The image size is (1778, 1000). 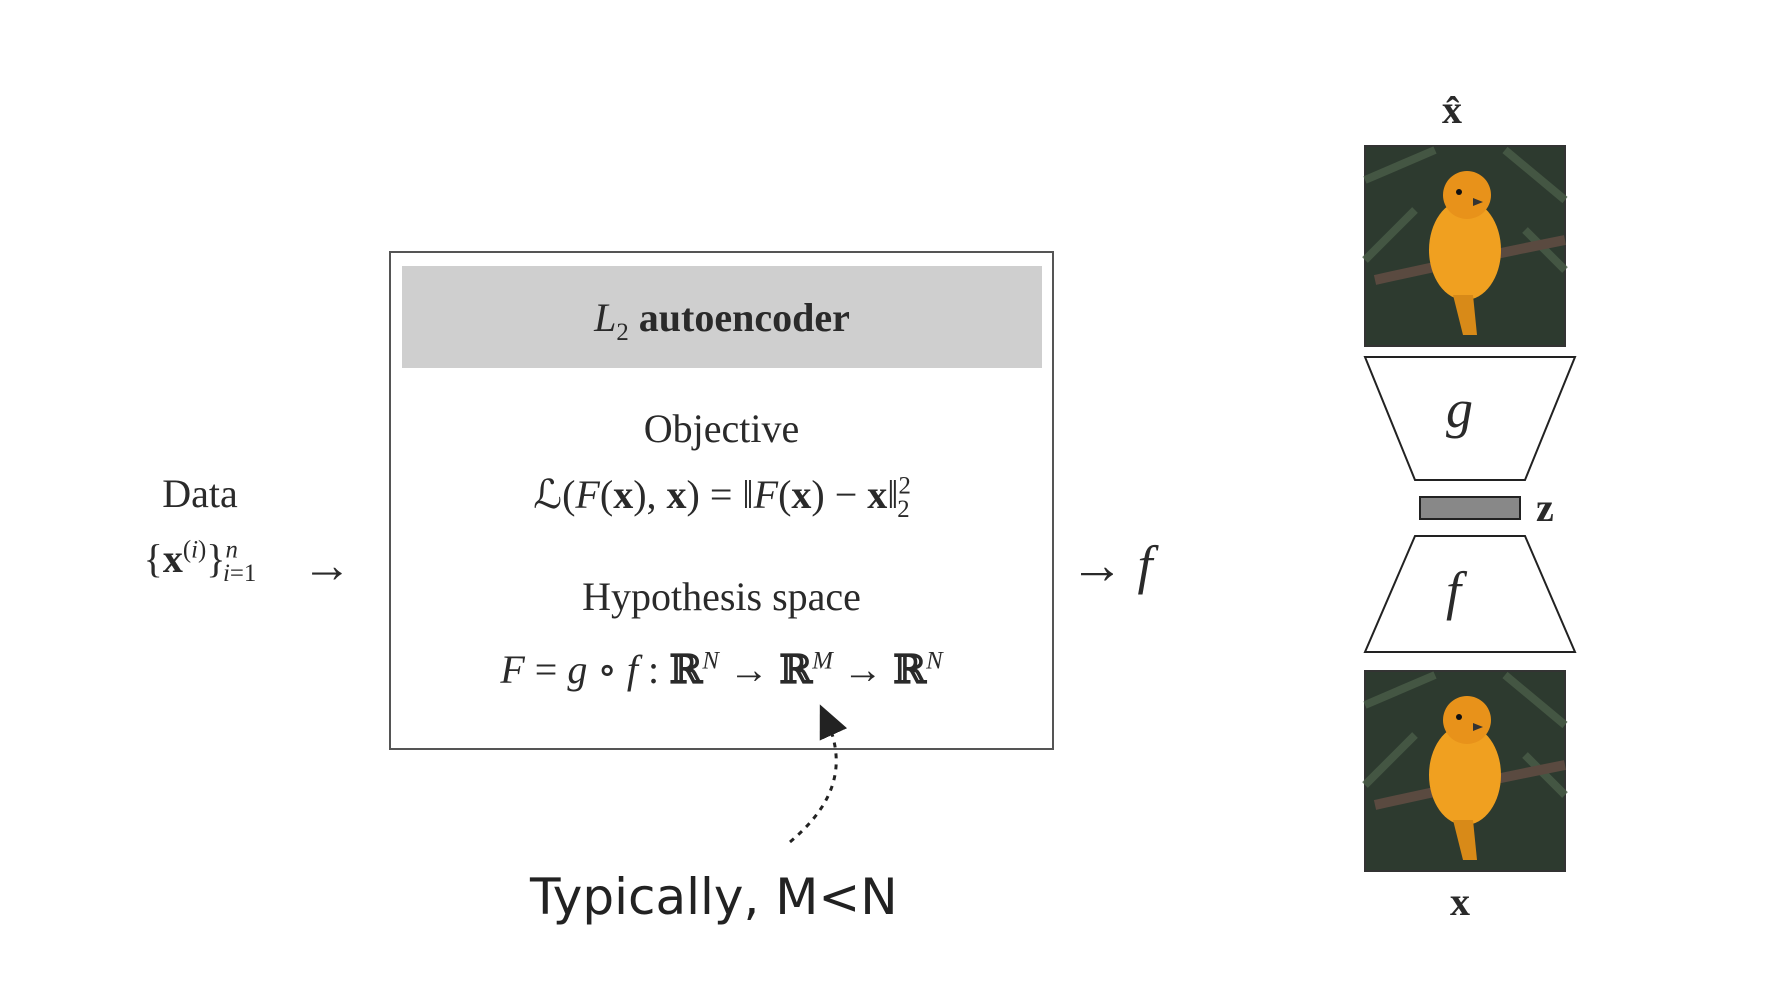 What do you see at coordinates (1452, 109) in the screenshot?
I see `output-label: x̂` at bounding box center [1452, 109].